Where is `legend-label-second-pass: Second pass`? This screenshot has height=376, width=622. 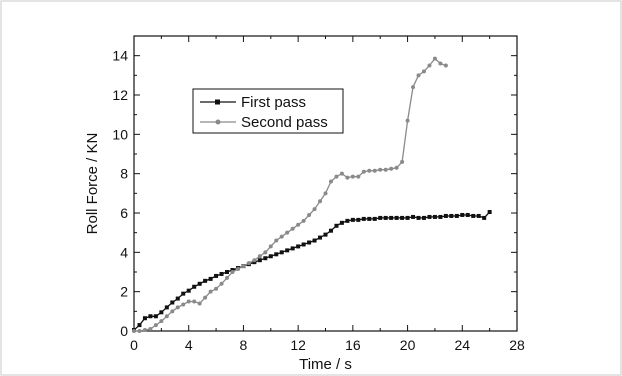
legend-label-second-pass: Second pass is located at coordinates (284, 122).